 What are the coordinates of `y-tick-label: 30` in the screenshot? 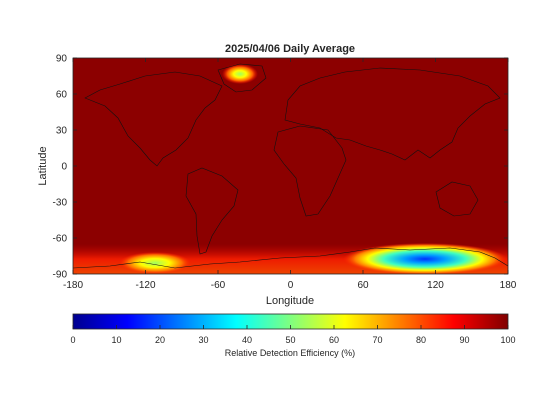 It's located at (62, 131).